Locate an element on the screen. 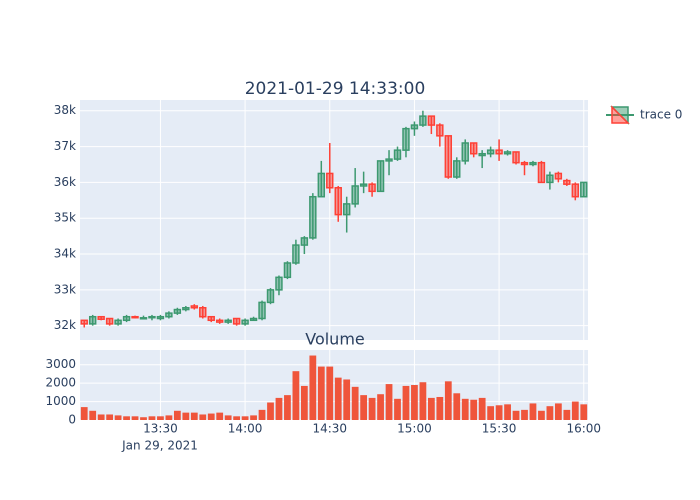 This screenshot has width=700, height=500. y-tick-label: 35k is located at coordinates (65, 218).